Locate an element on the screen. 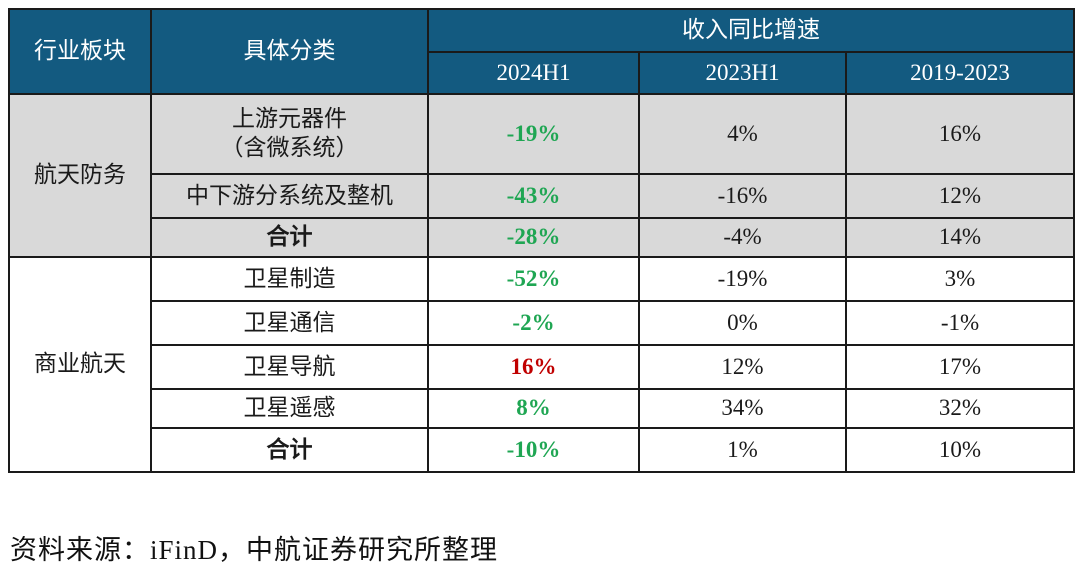 This screenshot has width=1080, height=570. value-2023h1: 12% is located at coordinates (742, 367).